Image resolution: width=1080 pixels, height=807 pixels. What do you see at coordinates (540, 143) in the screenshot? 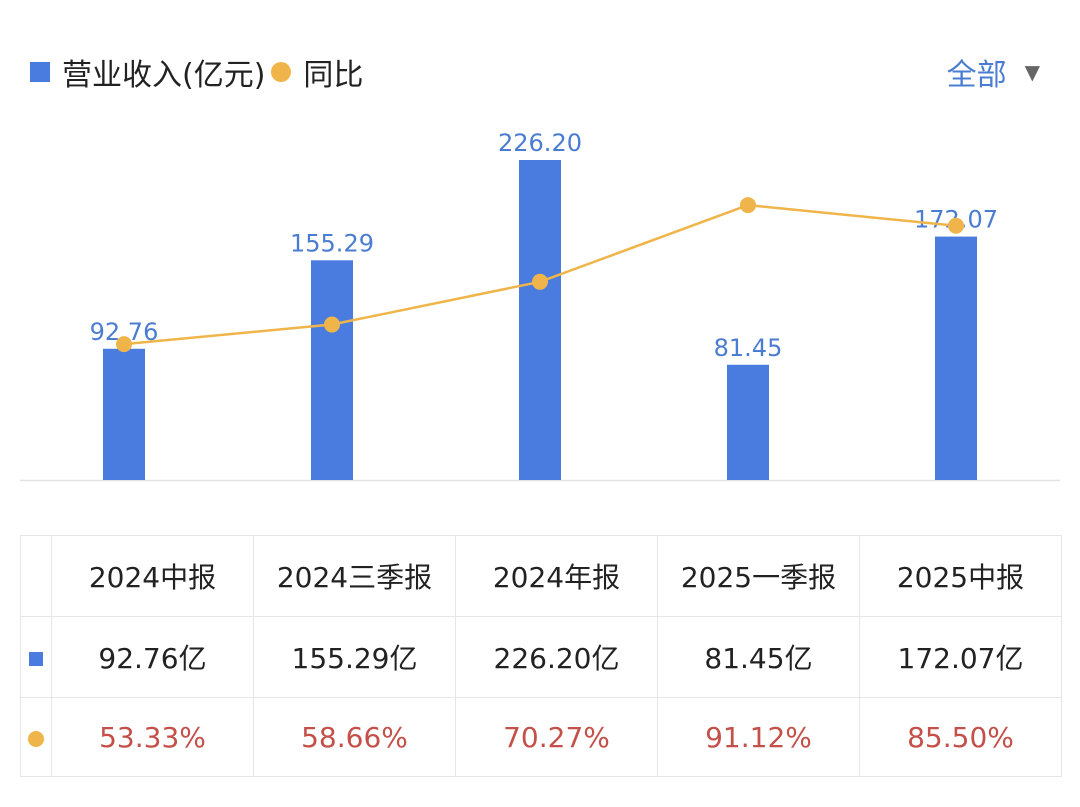
I see `bar-value-label: 226.20` at bounding box center [540, 143].